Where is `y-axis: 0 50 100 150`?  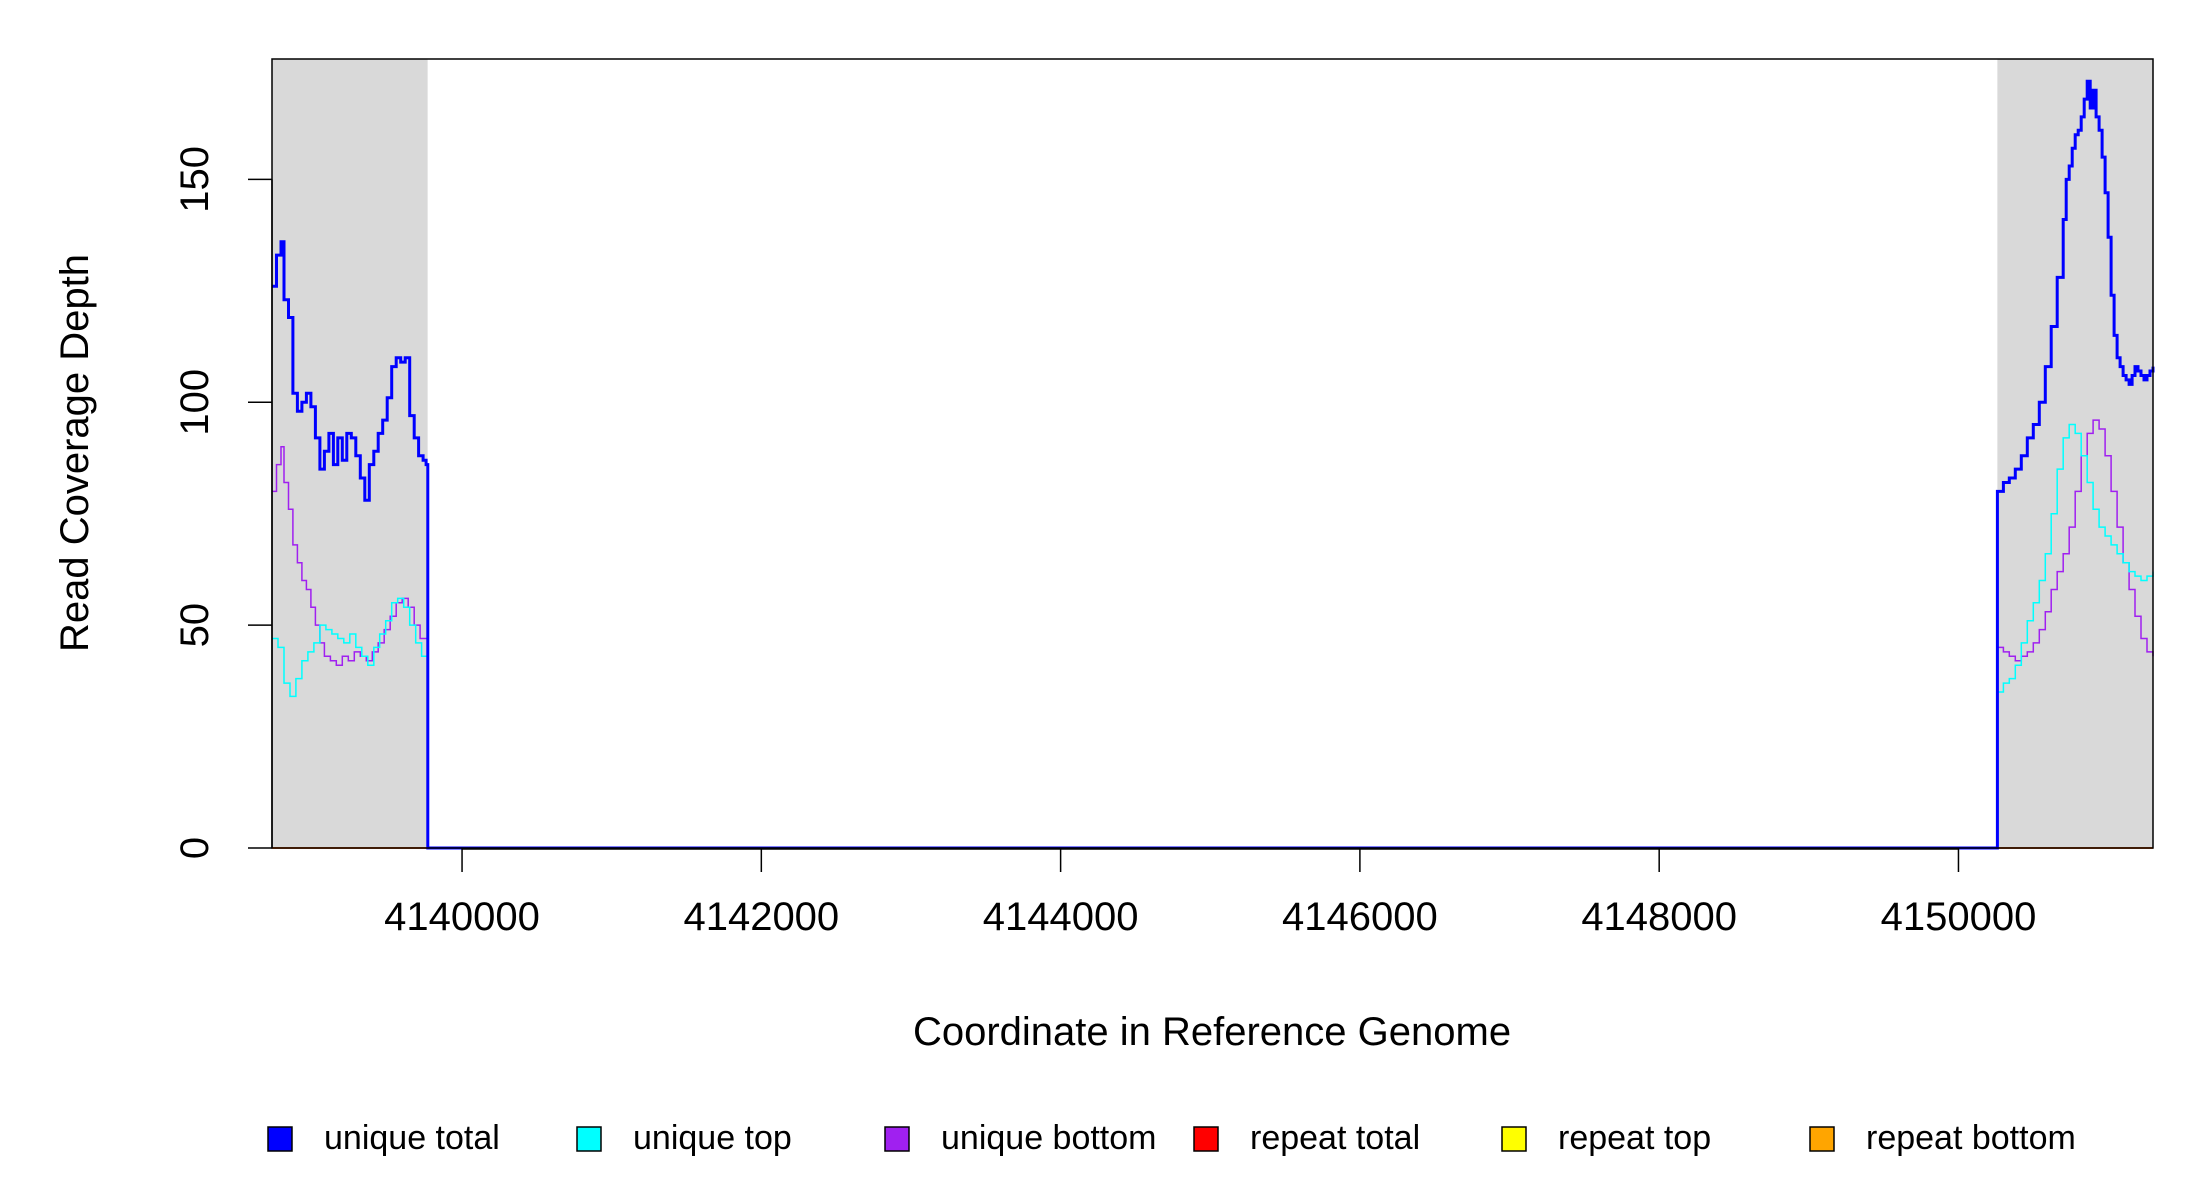
y-axis: 0 50 100 150 is located at coordinates (223, 502).